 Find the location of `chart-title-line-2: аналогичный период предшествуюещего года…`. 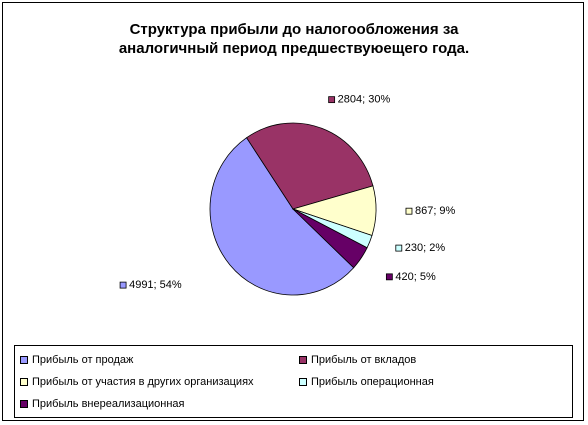

chart-title-line-2: аналогичный период предшествуюещего года… is located at coordinates (294, 48).